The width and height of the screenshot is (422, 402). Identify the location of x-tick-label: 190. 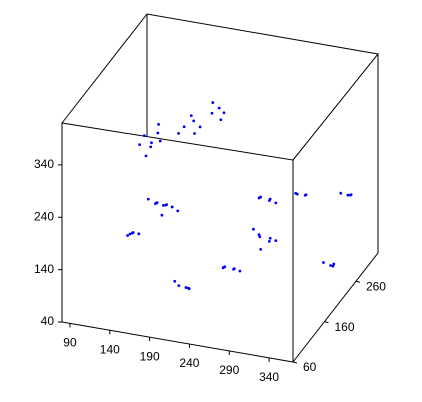
(150, 356).